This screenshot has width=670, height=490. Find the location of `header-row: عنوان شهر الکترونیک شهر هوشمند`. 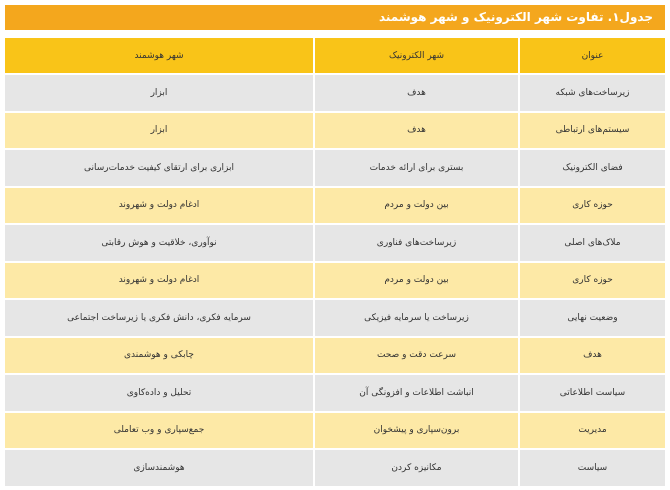

header-row: عنوان شهر الکترونیک شهر هوشمند is located at coordinates (335, 55).